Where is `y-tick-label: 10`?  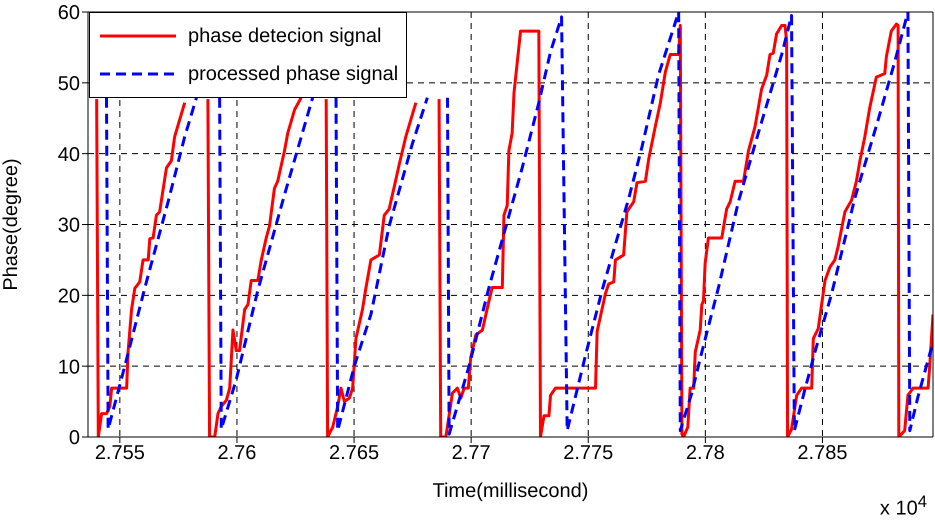
y-tick-label: 10 is located at coordinates (69, 367).